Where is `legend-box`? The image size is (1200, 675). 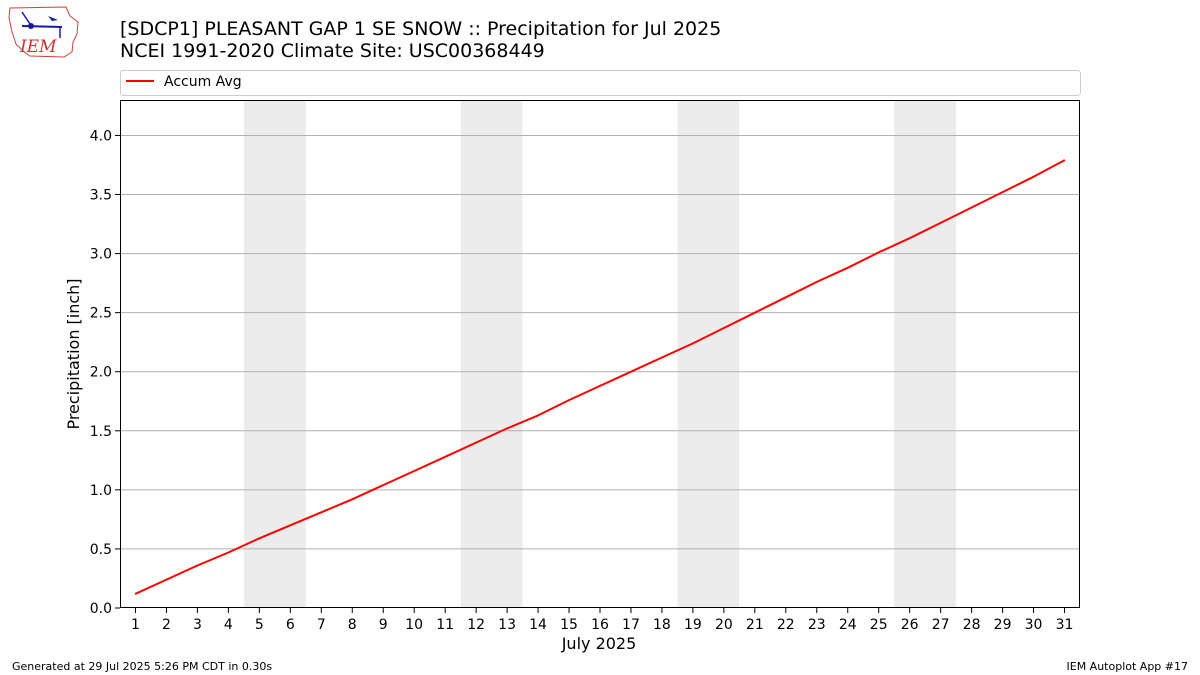 legend-box is located at coordinates (600, 83).